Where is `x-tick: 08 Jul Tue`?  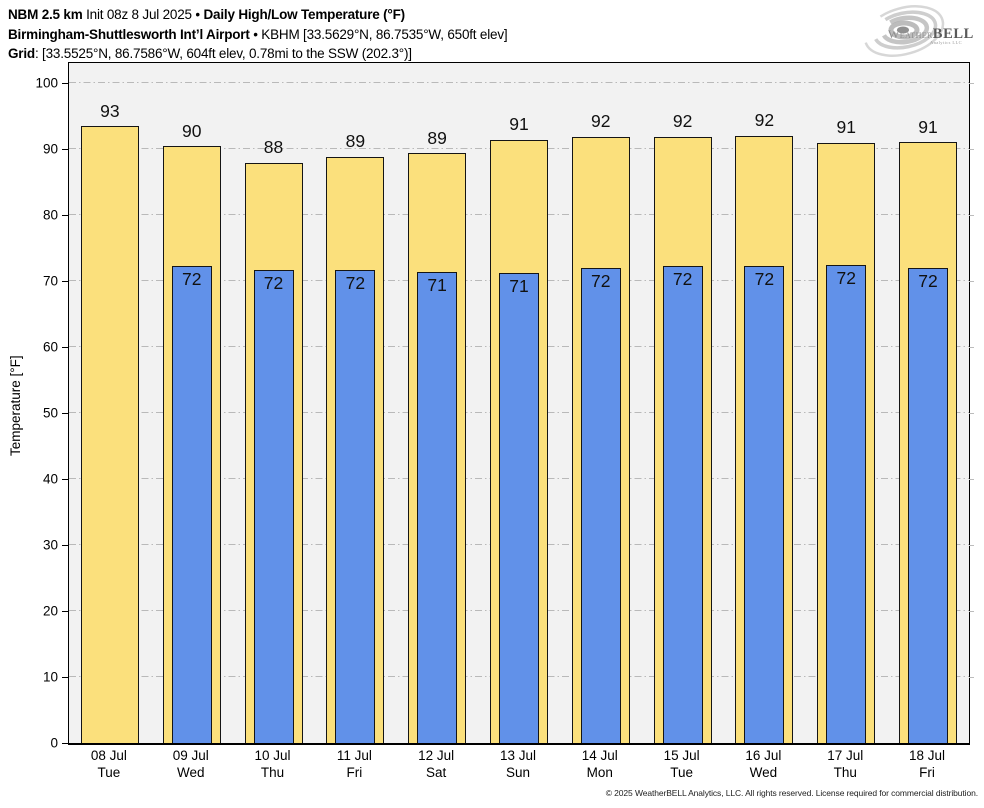
x-tick: 08 Jul Tue is located at coordinates (109, 764).